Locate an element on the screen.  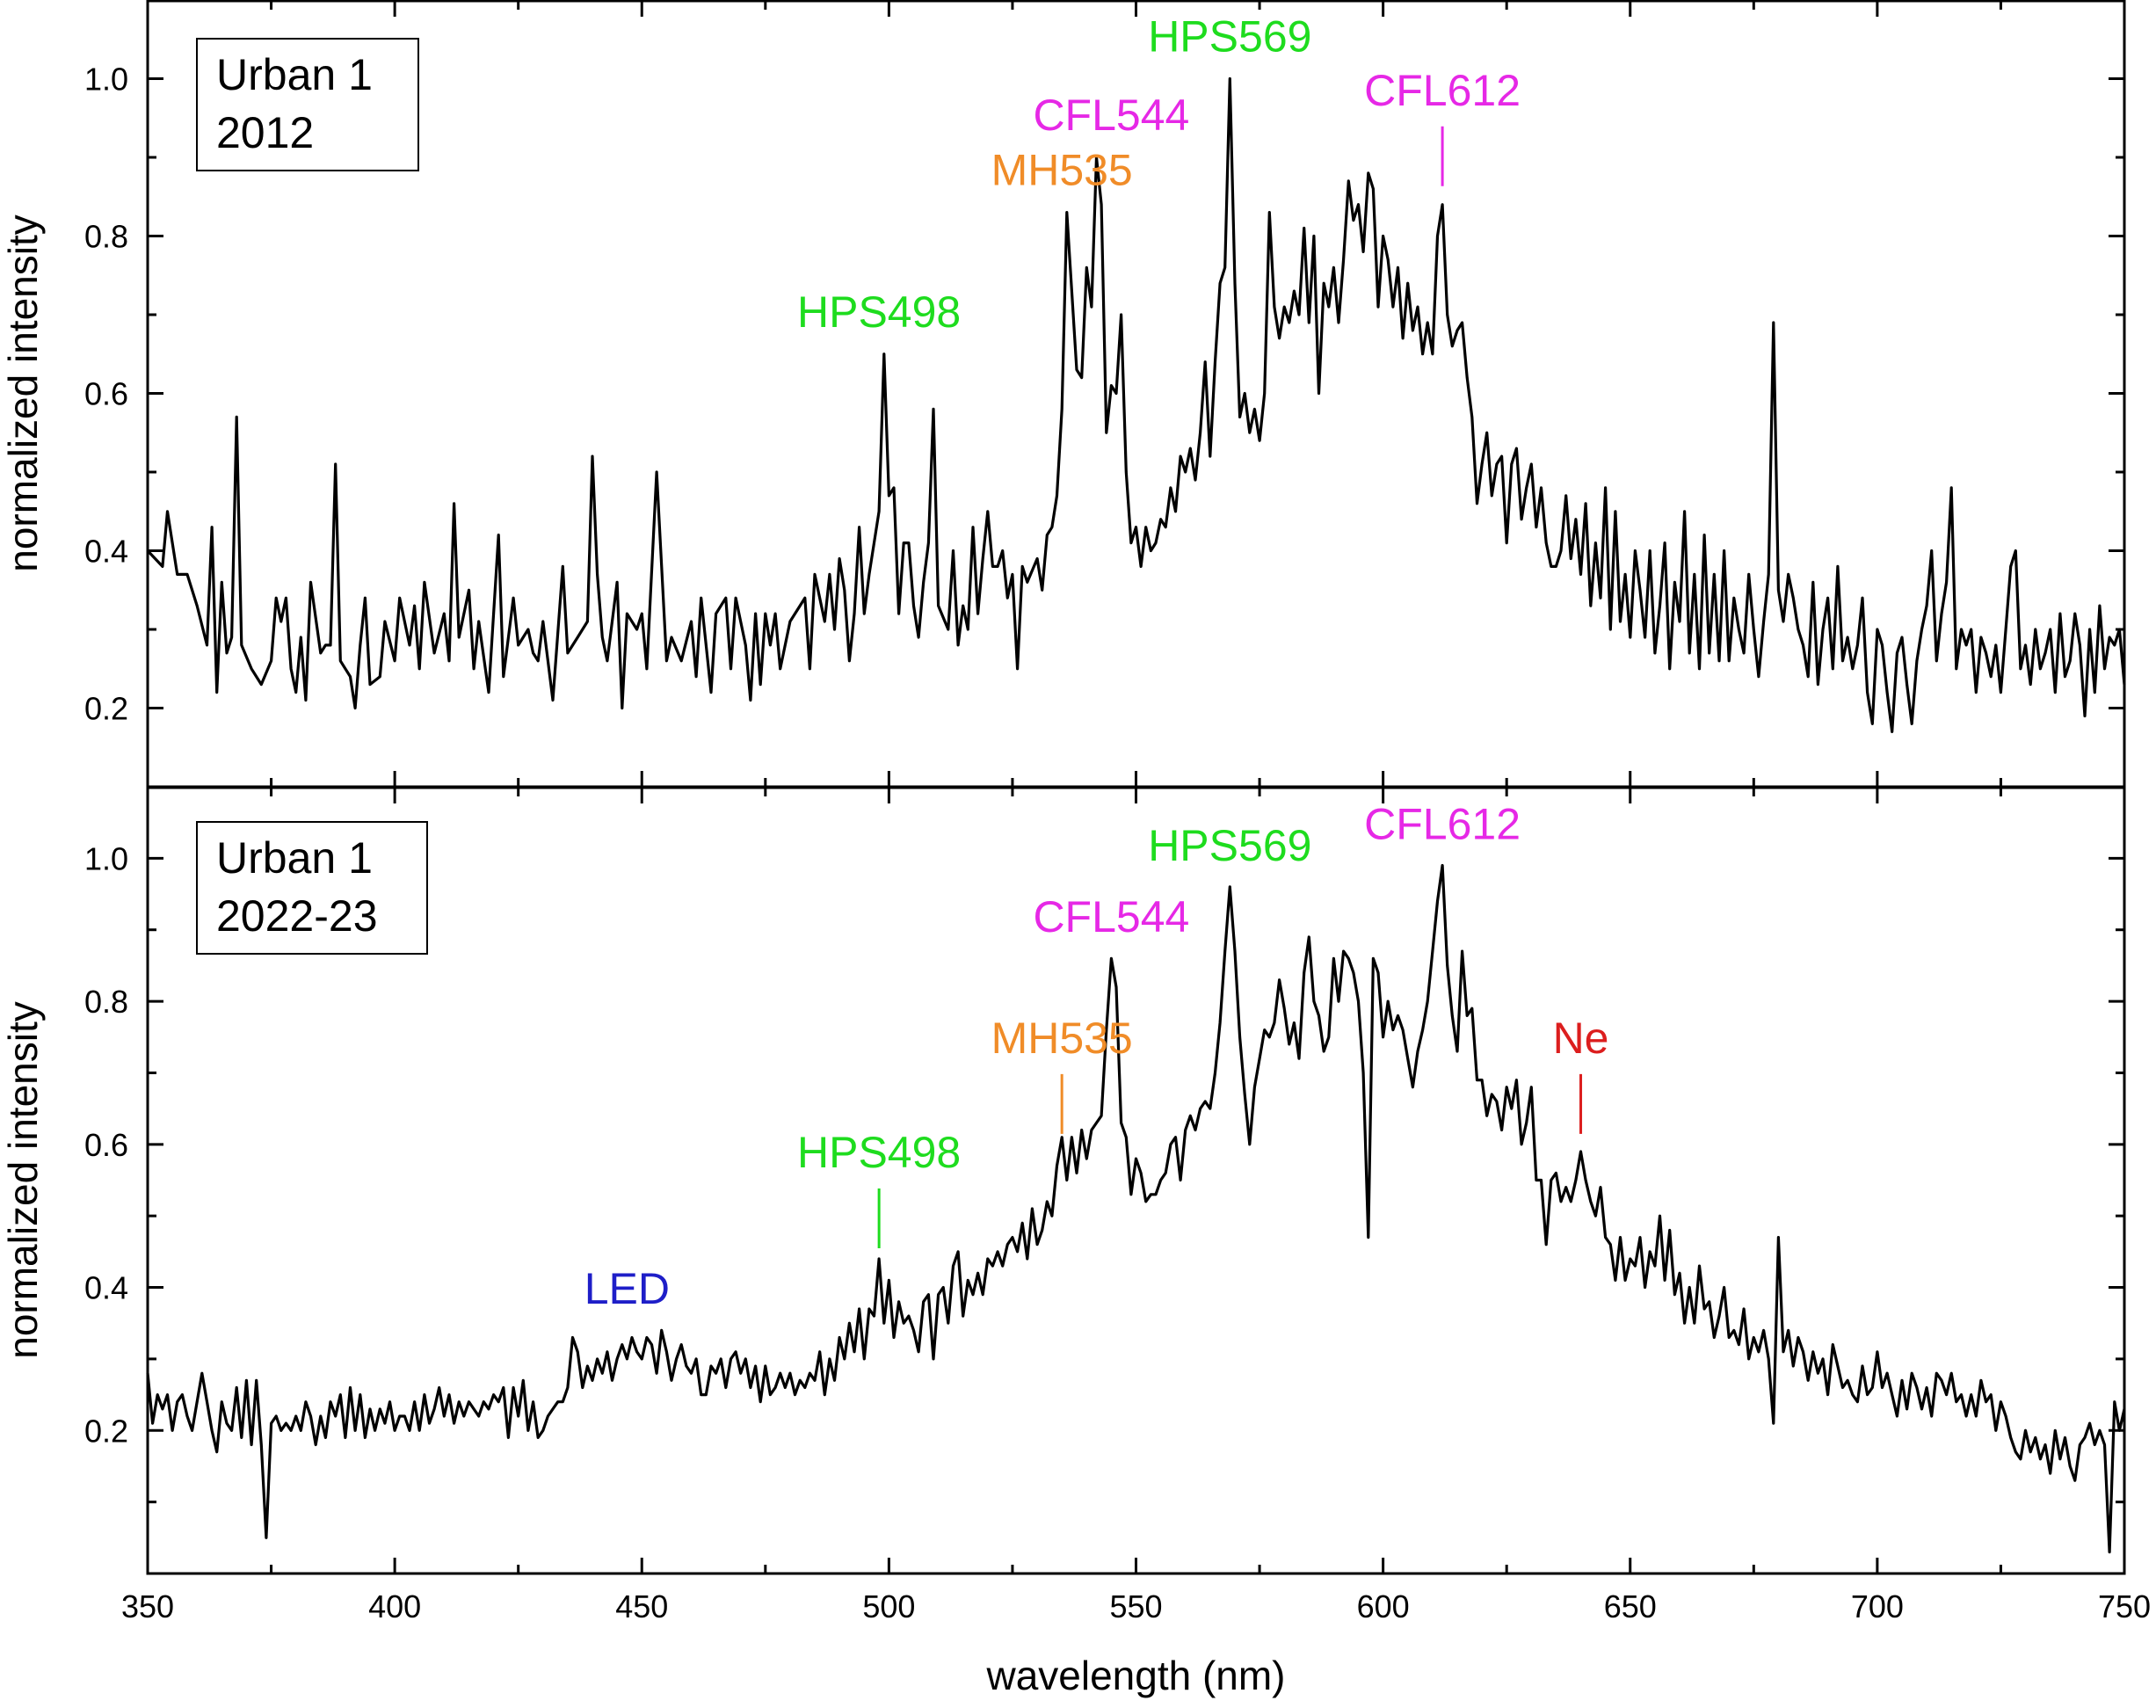
x-tick-label: 450 is located at coordinates (641, 1606).